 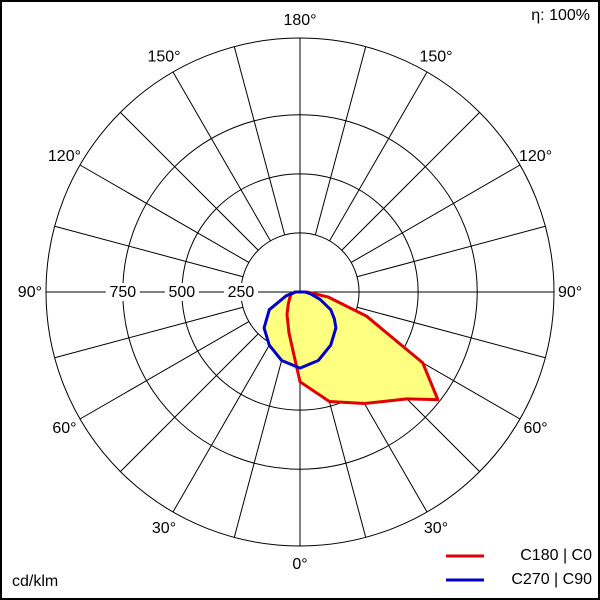 I want to click on r-tick-label: 750, so click(x=122, y=292).